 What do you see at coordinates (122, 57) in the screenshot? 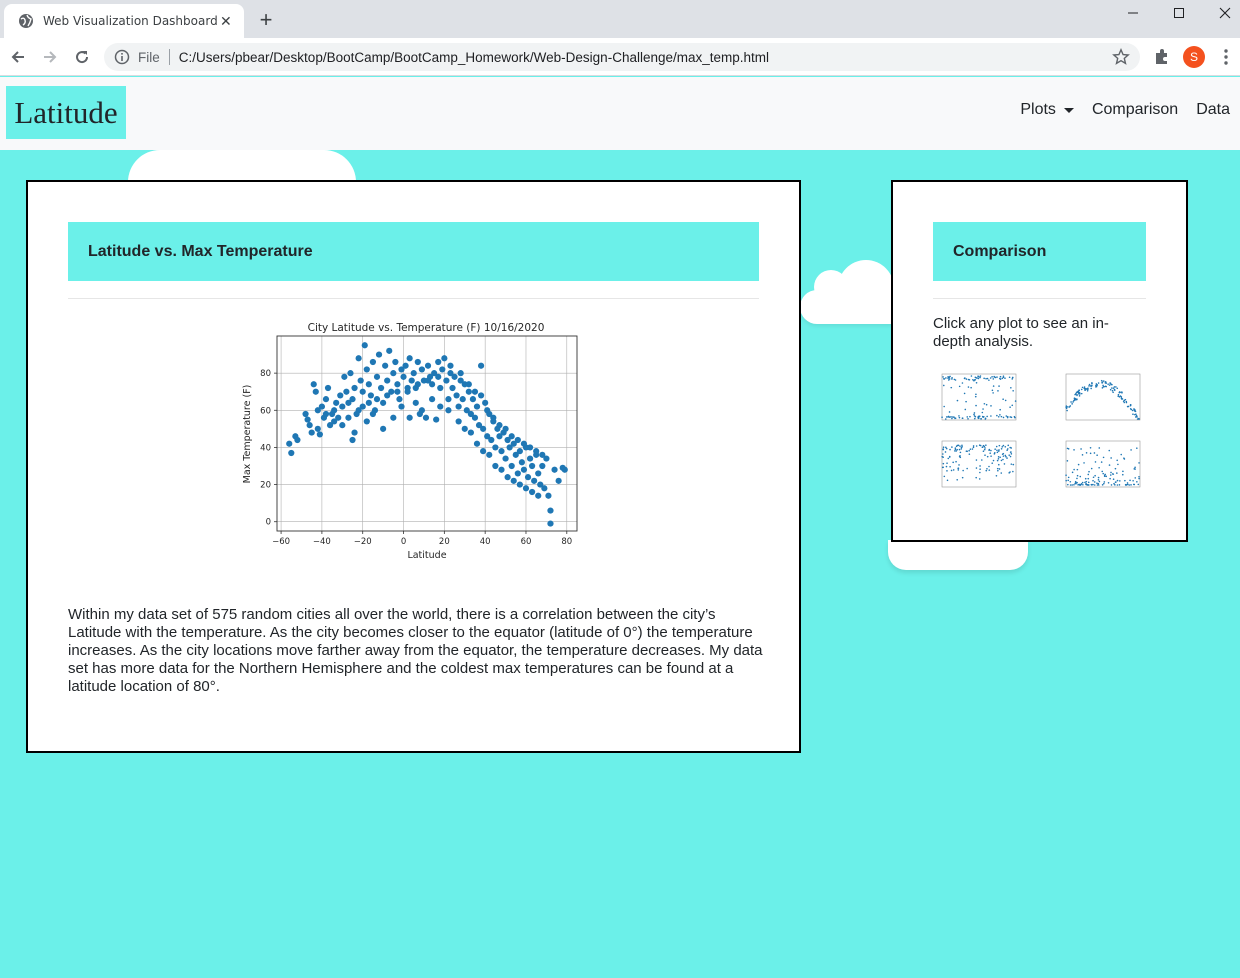
I see `info-icon` at bounding box center [122, 57].